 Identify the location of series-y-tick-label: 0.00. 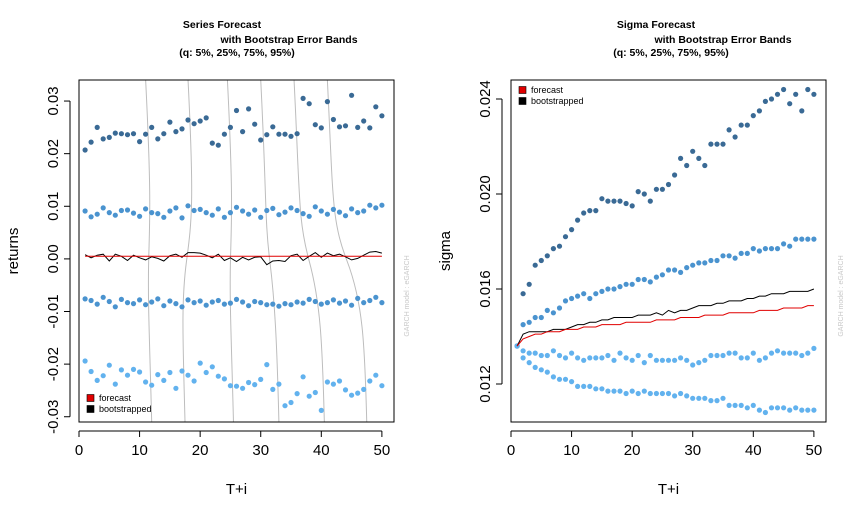
(53, 258).